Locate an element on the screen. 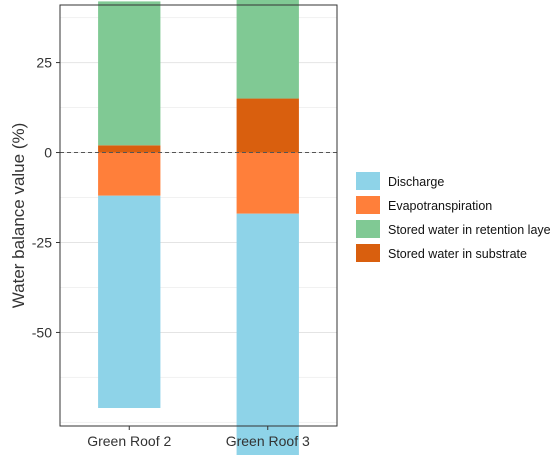  x-tick-label: Green Roof 3 is located at coordinates (268, 441).